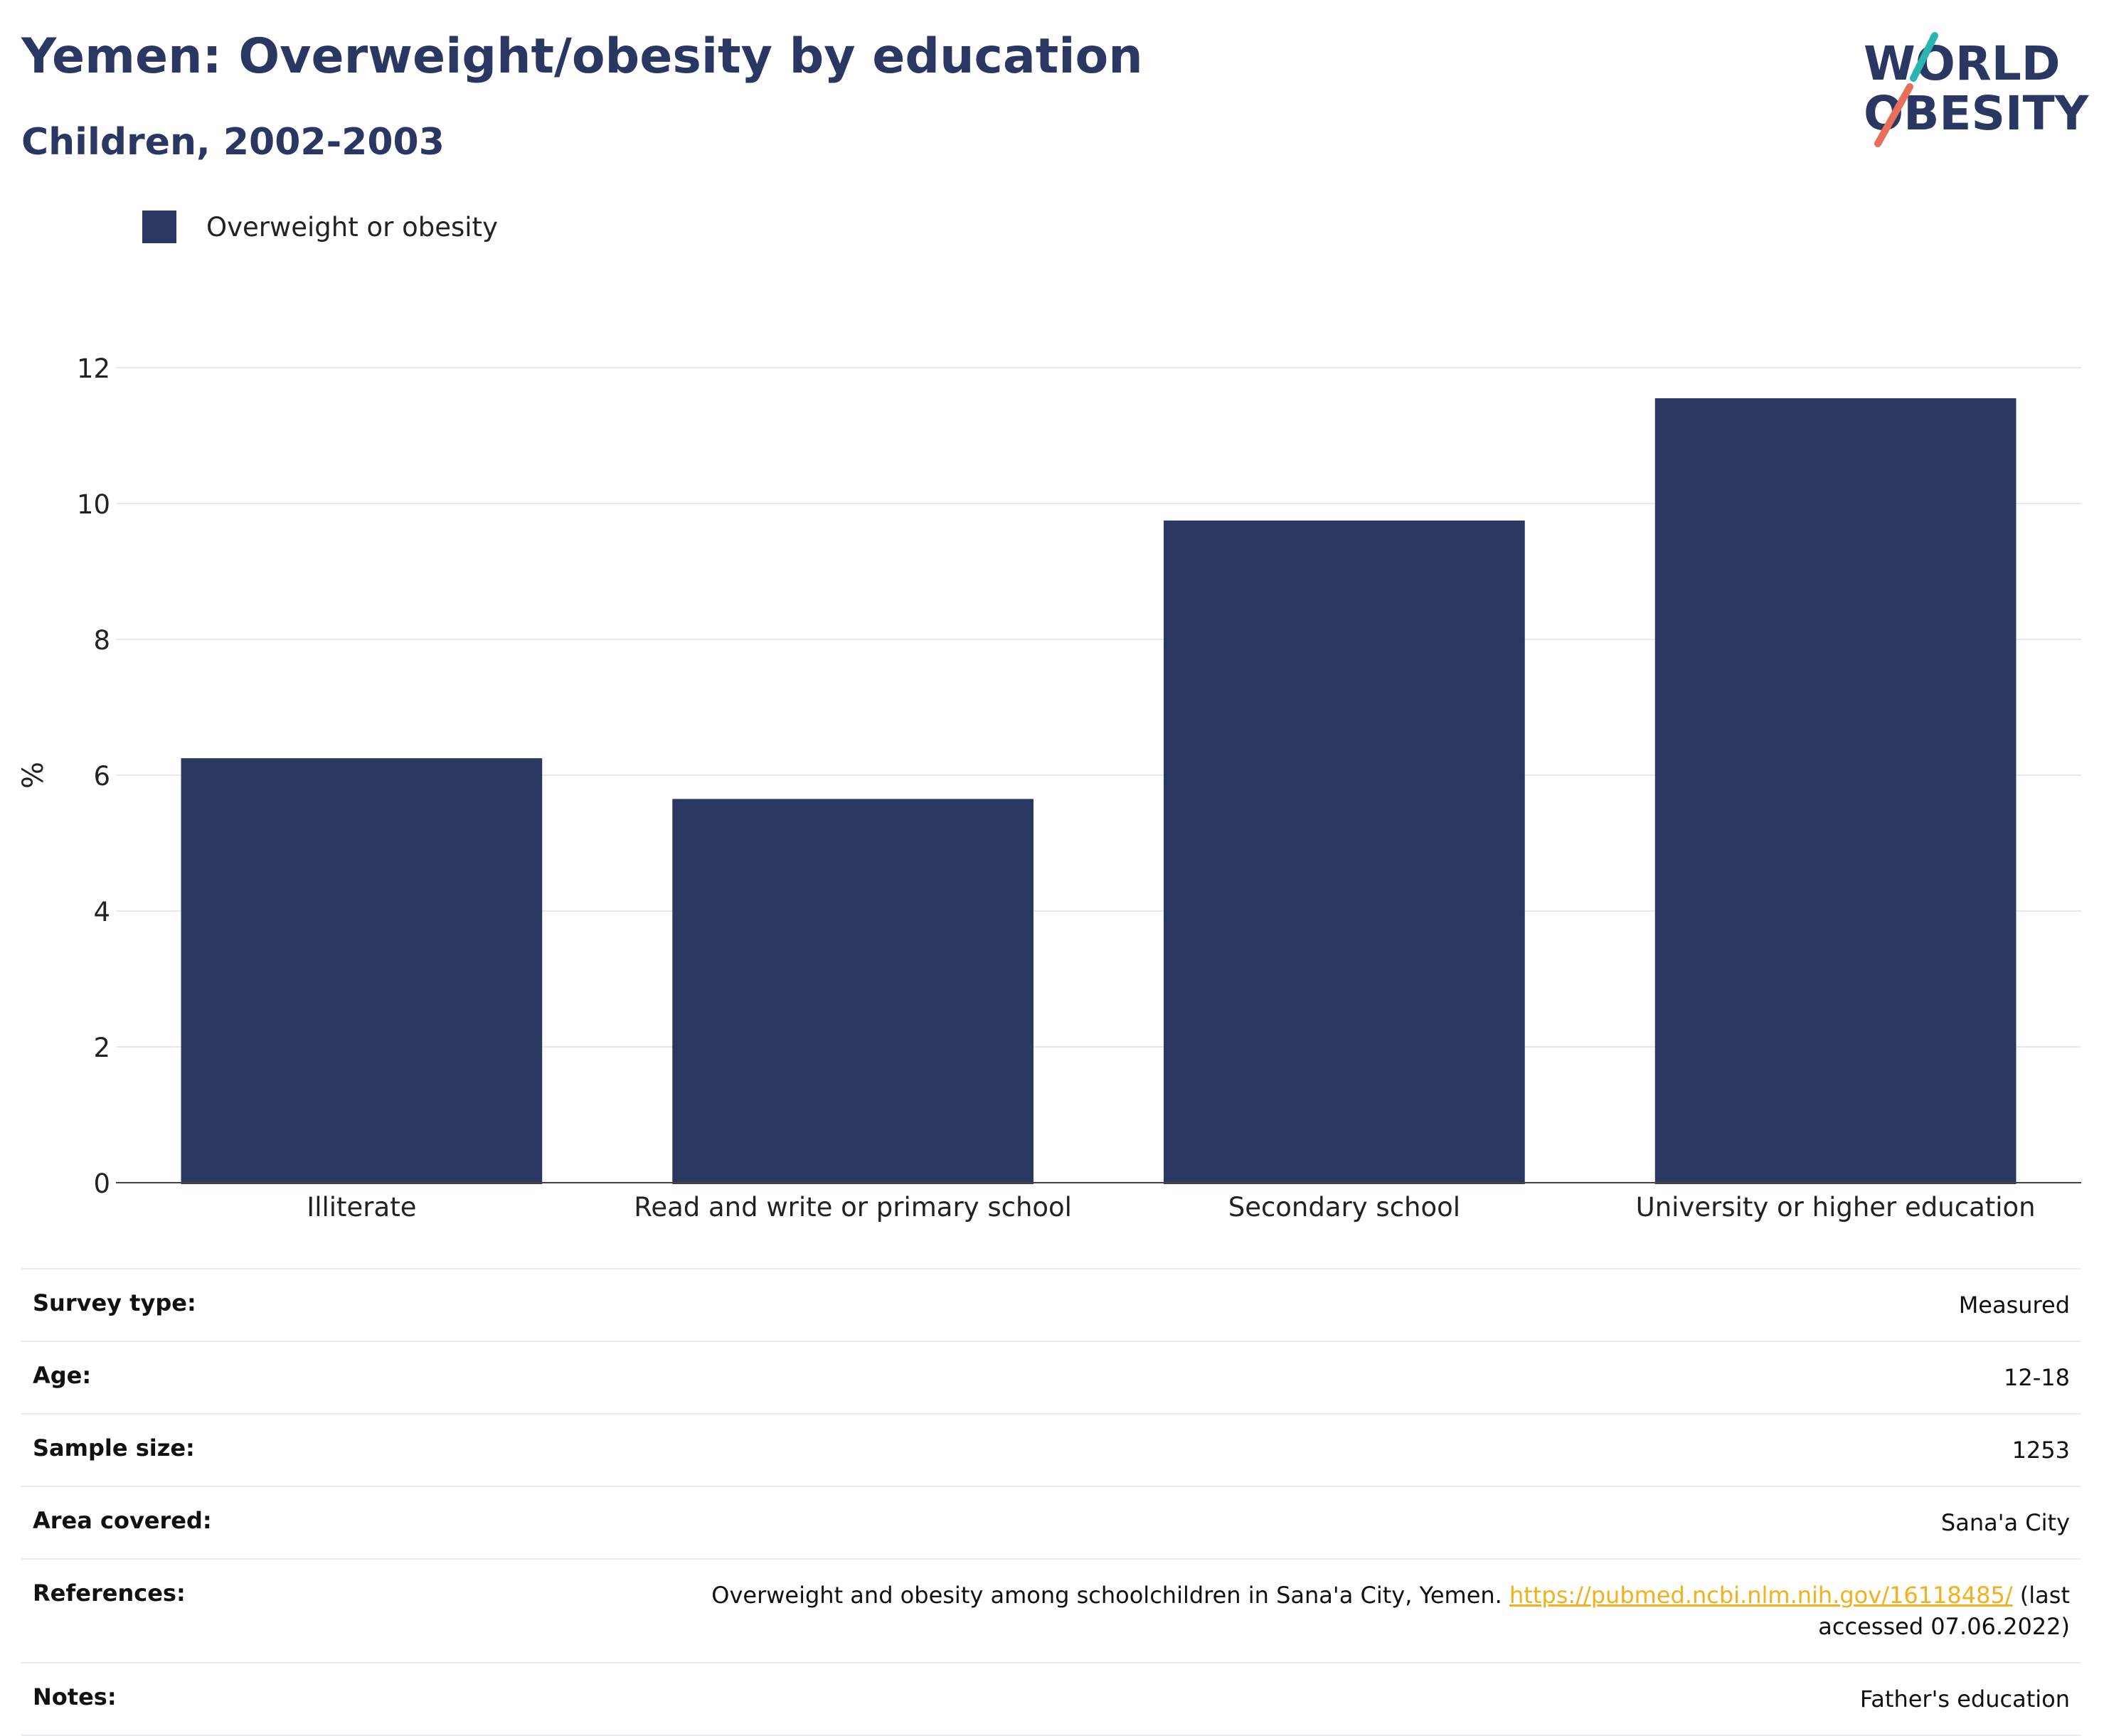  I want to click on info-row-age: Age: 12-18, so click(1051, 1378).